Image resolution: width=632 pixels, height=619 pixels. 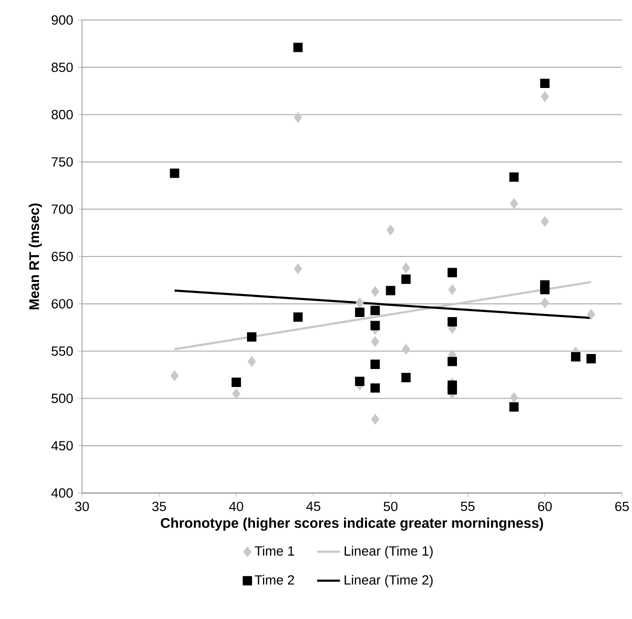 I want to click on y-tick-label: 450, so click(x=62, y=445).